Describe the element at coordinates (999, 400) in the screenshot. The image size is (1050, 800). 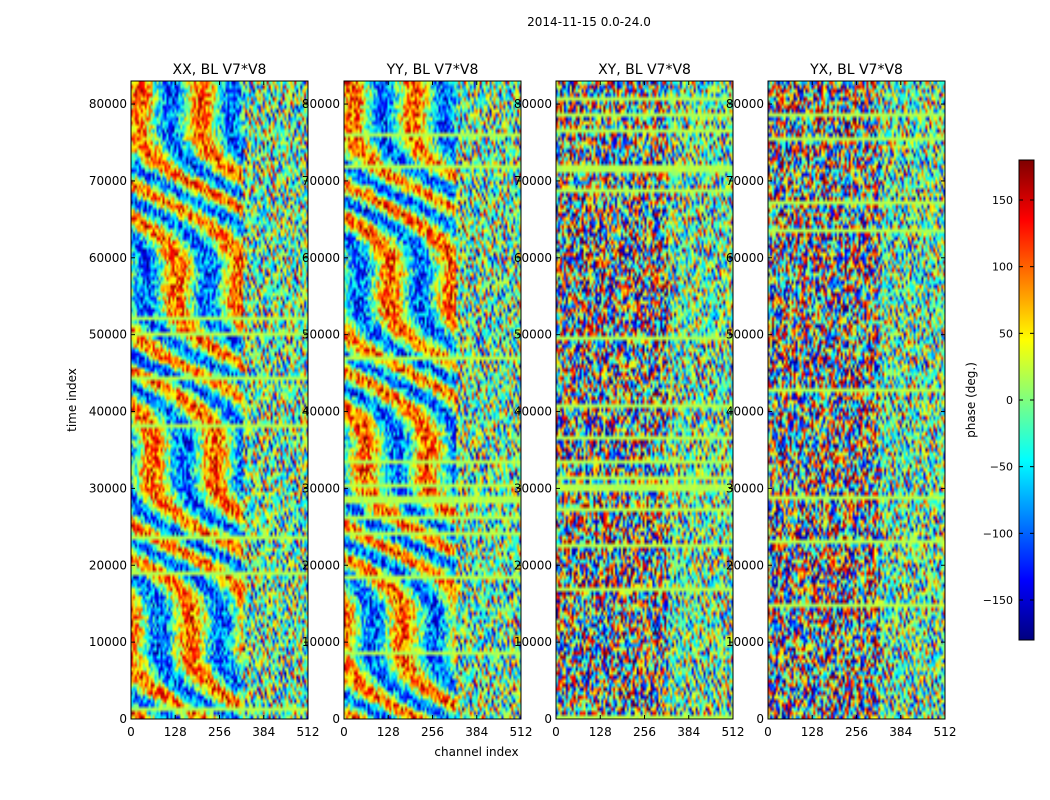
I see `colorbar: −150 −100 −50 0 50 100 150 phase (deg.)` at that location.